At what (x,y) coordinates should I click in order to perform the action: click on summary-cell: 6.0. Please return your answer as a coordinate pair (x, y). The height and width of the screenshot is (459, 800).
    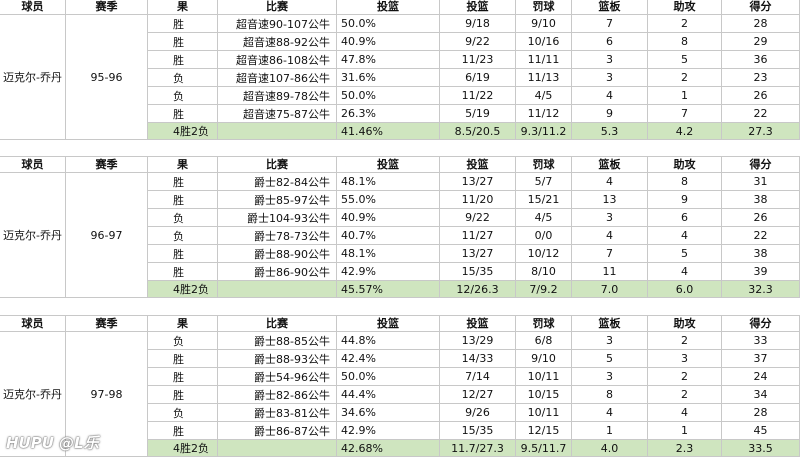
    Looking at the image, I should click on (685, 289).